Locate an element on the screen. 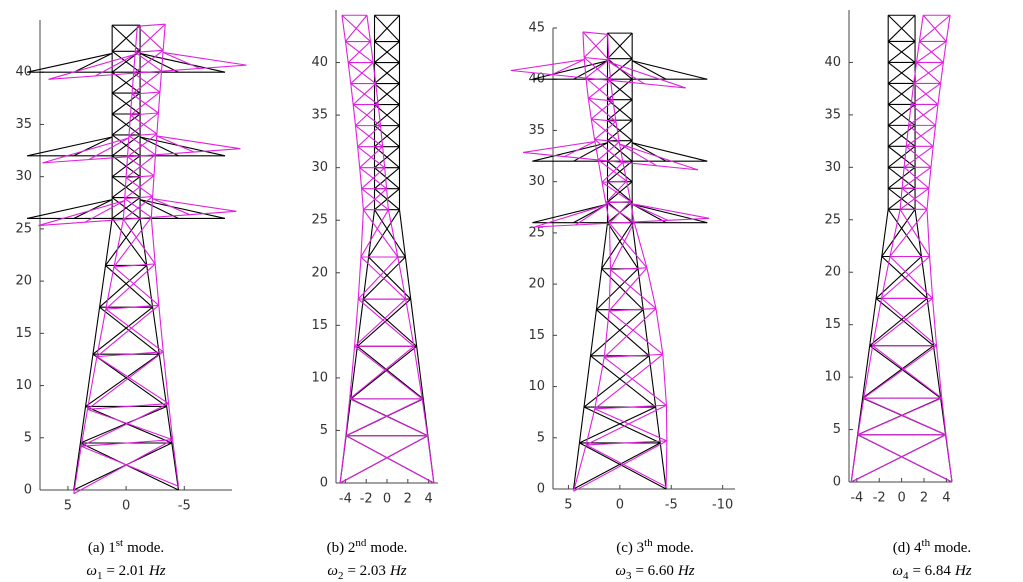 This screenshot has height=582, width=1023. frequency-value: = 2.03 is located at coordinates (366, 571).